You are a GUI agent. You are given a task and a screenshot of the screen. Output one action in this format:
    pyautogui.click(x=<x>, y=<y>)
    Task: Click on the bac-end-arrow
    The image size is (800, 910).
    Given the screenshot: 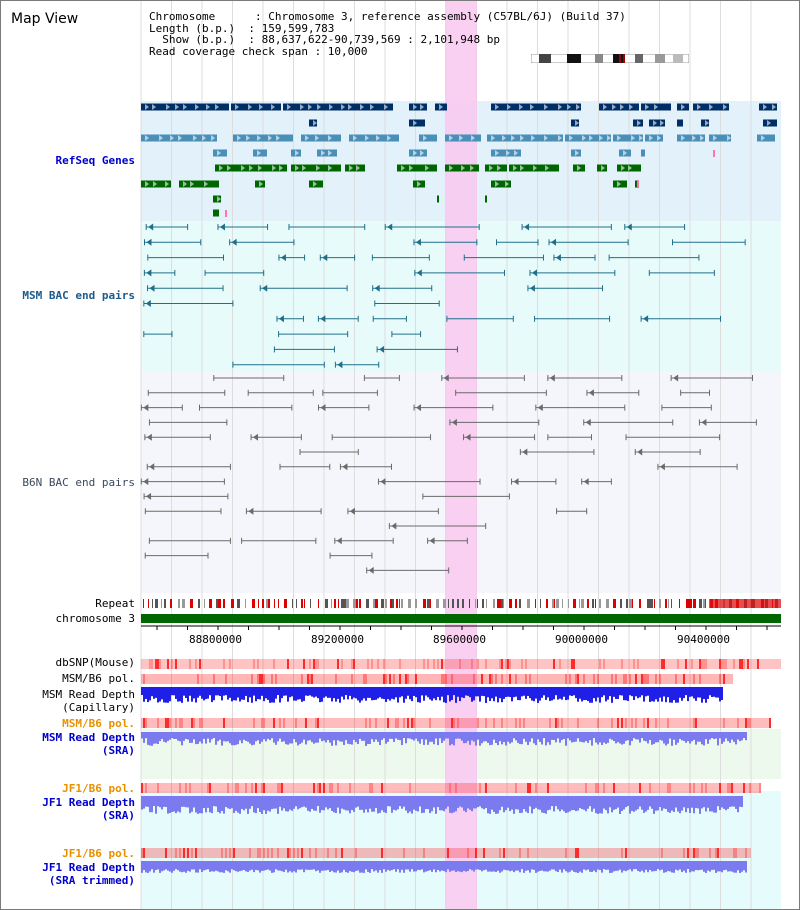 What is the action you would take?
    pyautogui.click(x=371, y=570)
    